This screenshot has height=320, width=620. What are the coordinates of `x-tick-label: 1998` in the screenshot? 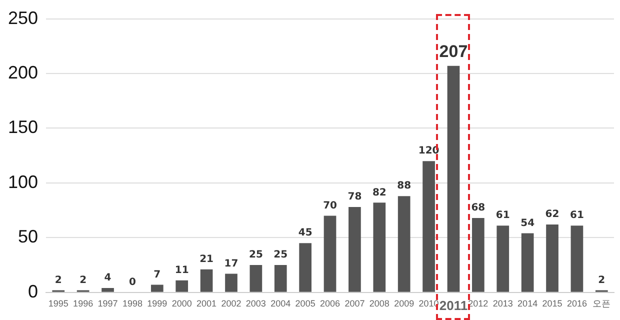 It's located at (132, 303).